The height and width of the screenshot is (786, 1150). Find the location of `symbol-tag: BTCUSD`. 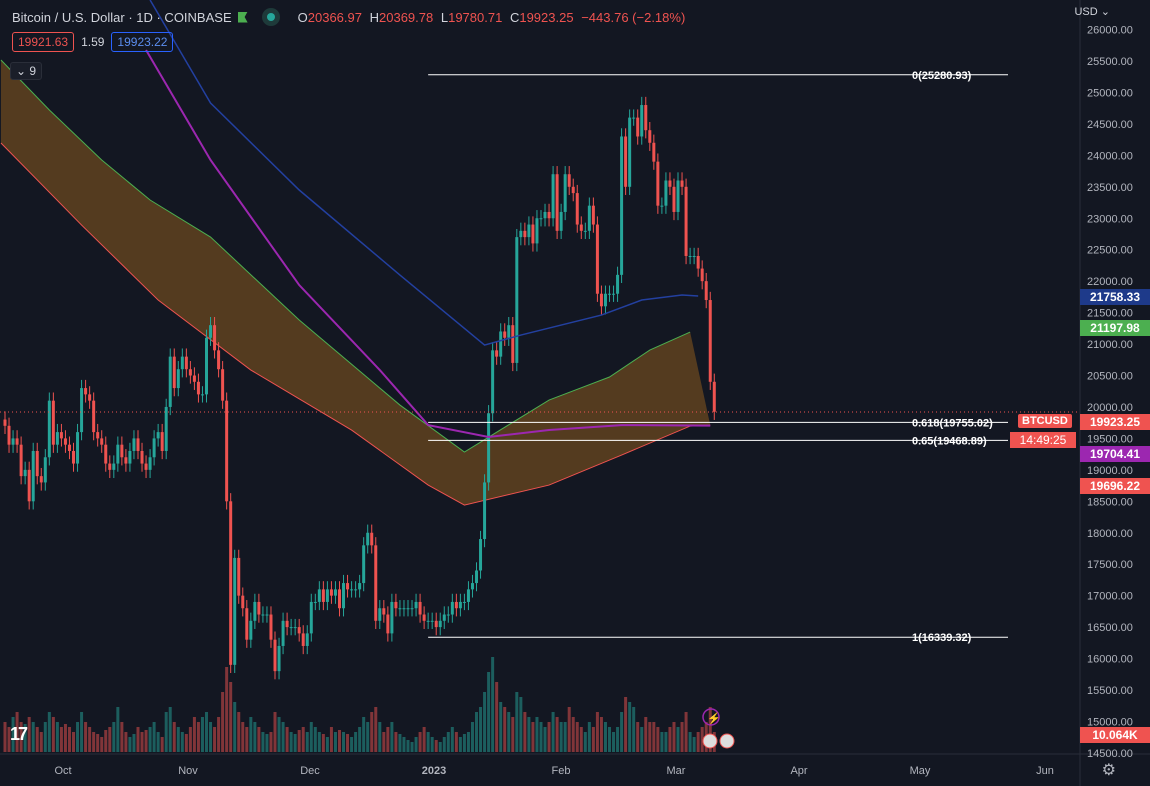

symbol-tag: BTCUSD is located at coordinates (1045, 421).